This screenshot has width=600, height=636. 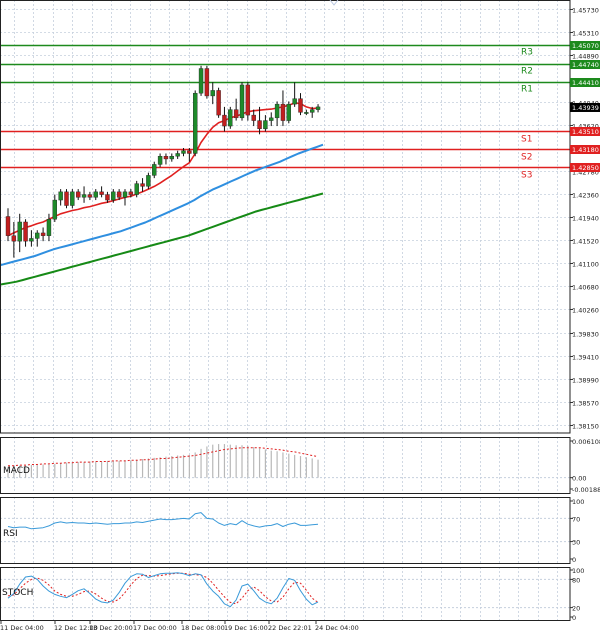 I want to click on indicator-panels: MACD RSI STOCH, so click(x=160, y=526).